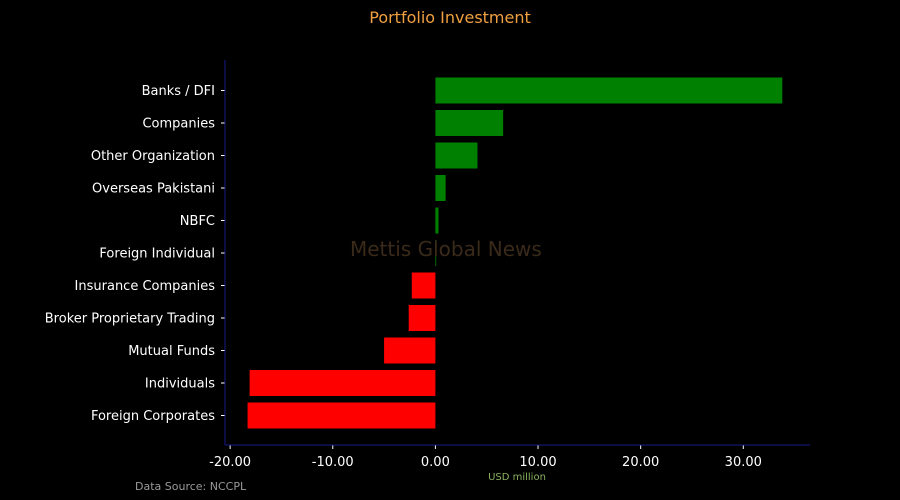 The height and width of the screenshot is (500, 900). Describe the element at coordinates (191, 486) in the screenshot. I see `data-source: Data Source: NCCPL` at that location.